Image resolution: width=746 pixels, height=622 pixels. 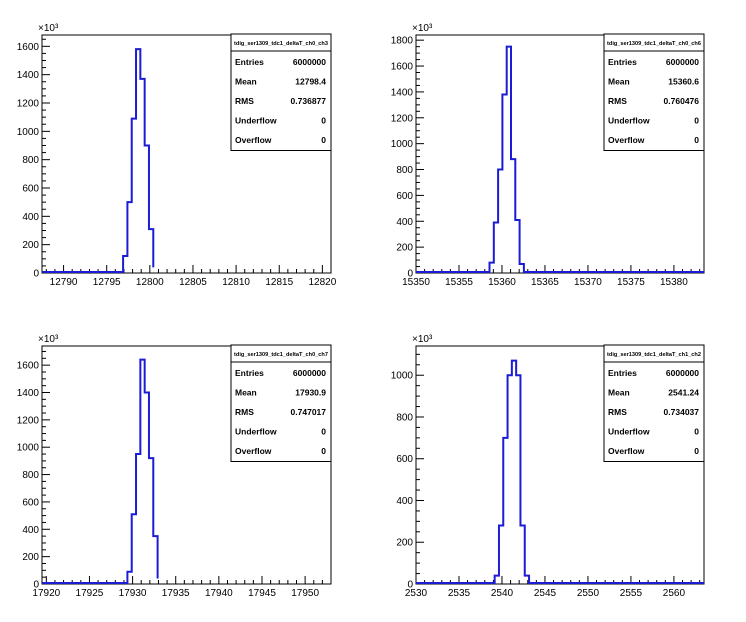 What do you see at coordinates (322, 282) in the screenshot?
I see `x-tick-label: 12820` at bounding box center [322, 282].